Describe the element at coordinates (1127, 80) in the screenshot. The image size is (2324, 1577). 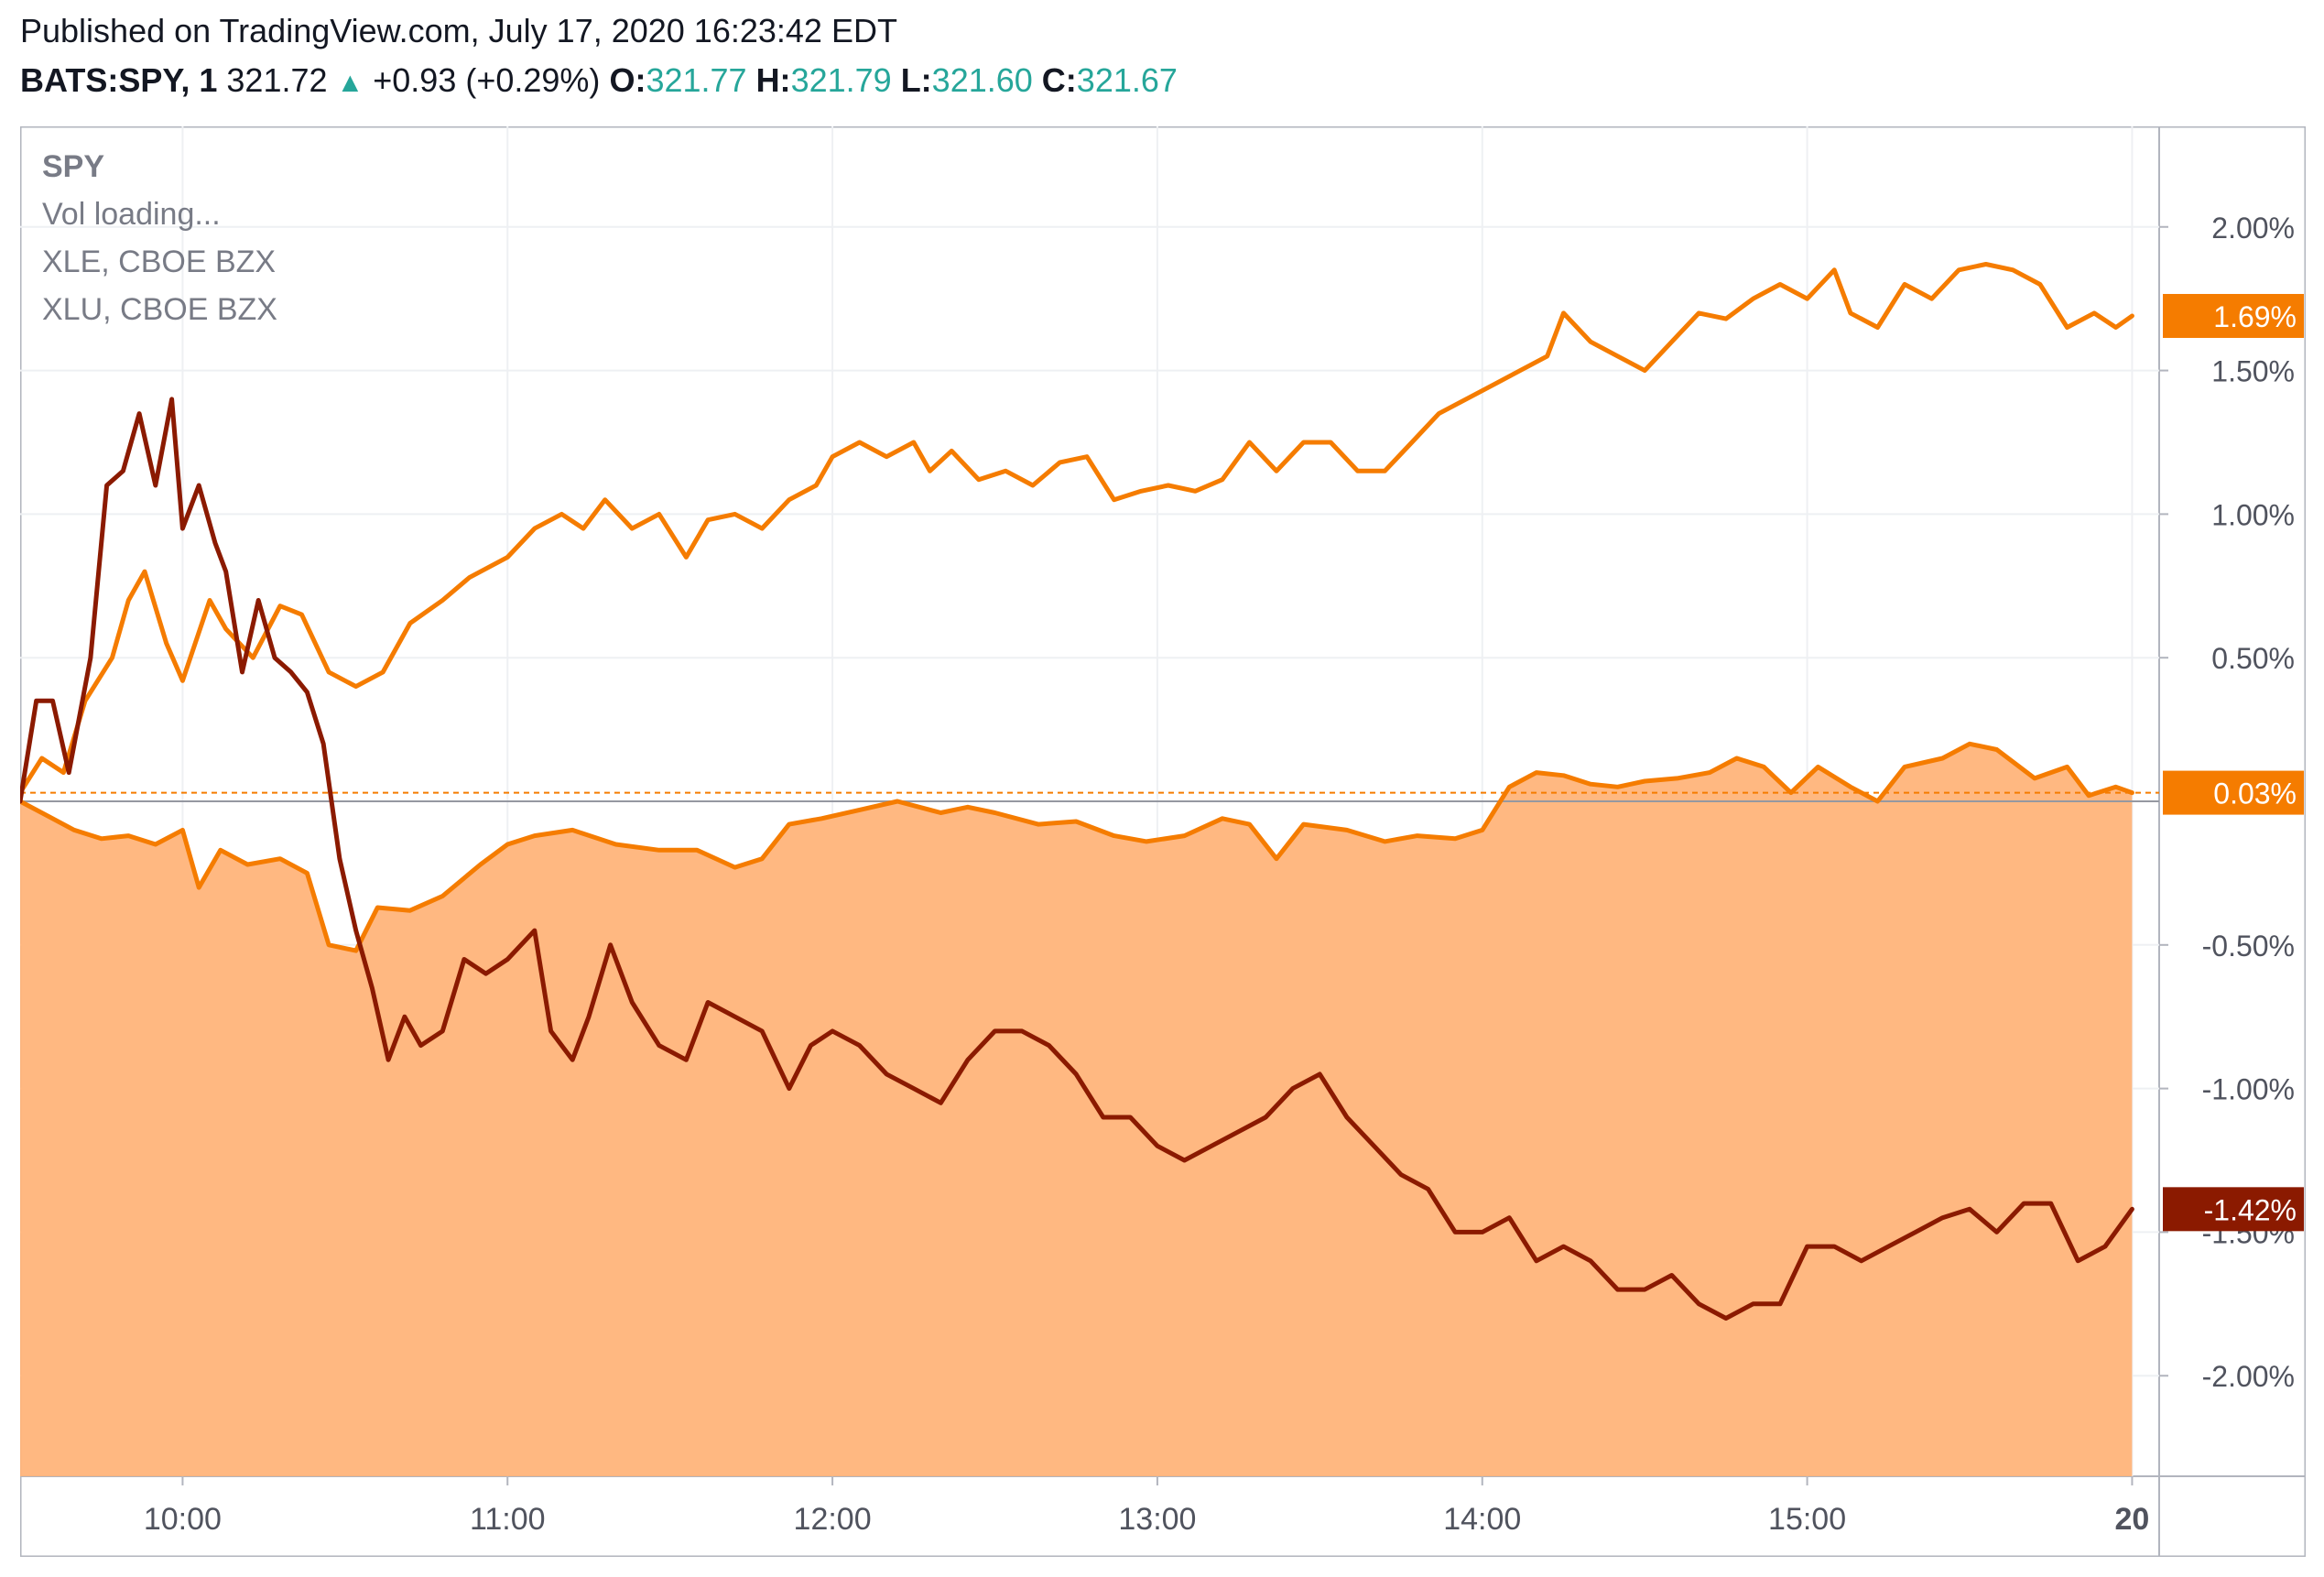
I see `close-value: 321.67` at that location.